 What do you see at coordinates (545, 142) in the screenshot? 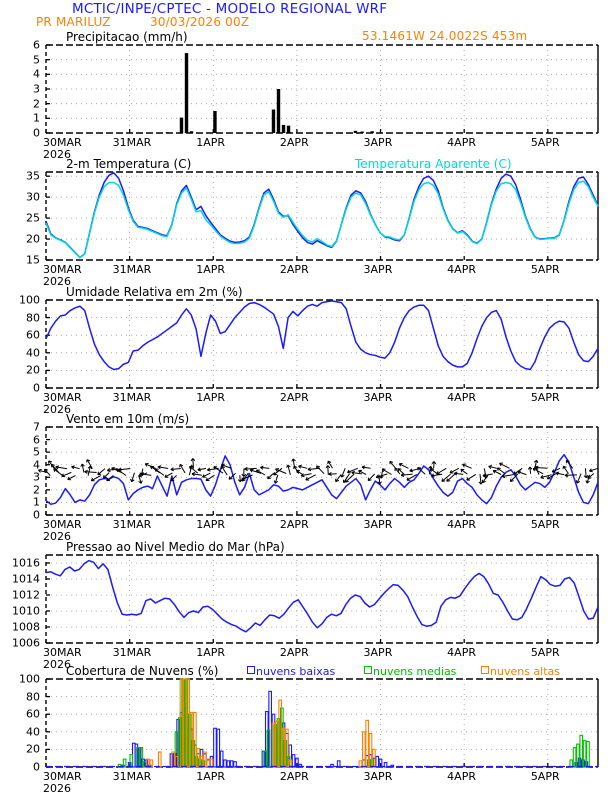
I see `xtick-precipitacao-6: 5APR` at bounding box center [545, 142].